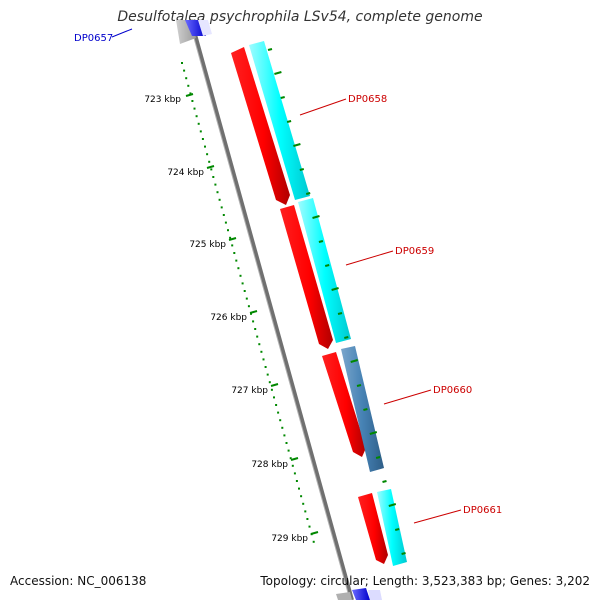 The height and width of the screenshot is (600, 600). What do you see at coordinates (207, 245) in the screenshot?
I see `ruler-label: 725 kbp` at bounding box center [207, 245].